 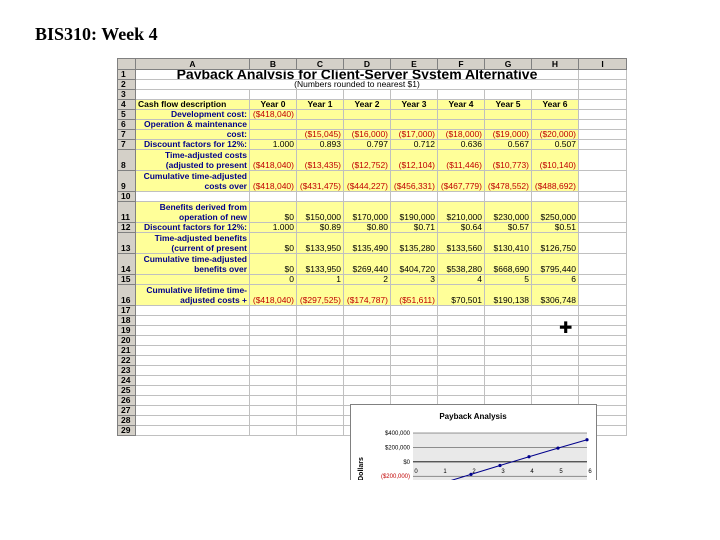 I want to click on data-cell: ($456,331), so click(x=414, y=181).